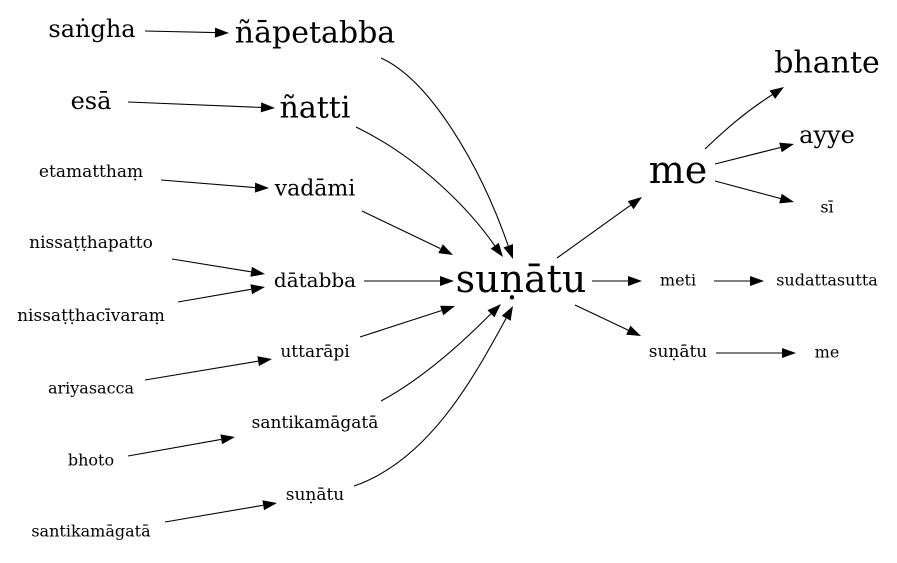 The width and height of the screenshot is (897, 563). What do you see at coordinates (409, 281) in the screenshot?
I see `edge-databba-to-sunatu_main` at bounding box center [409, 281].